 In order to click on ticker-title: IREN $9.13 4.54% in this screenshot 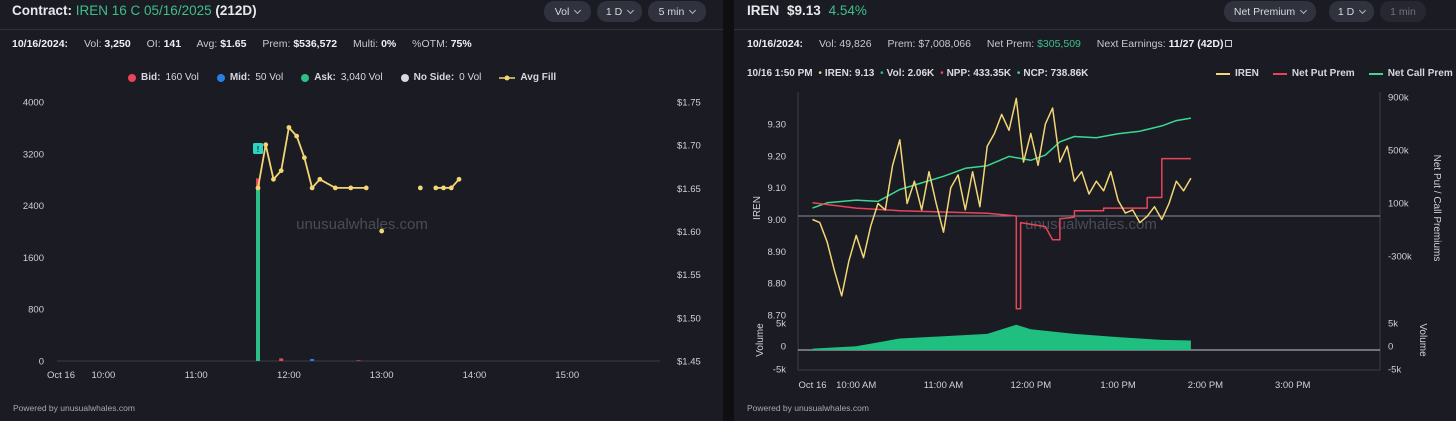, I will do `click(807, 10)`.